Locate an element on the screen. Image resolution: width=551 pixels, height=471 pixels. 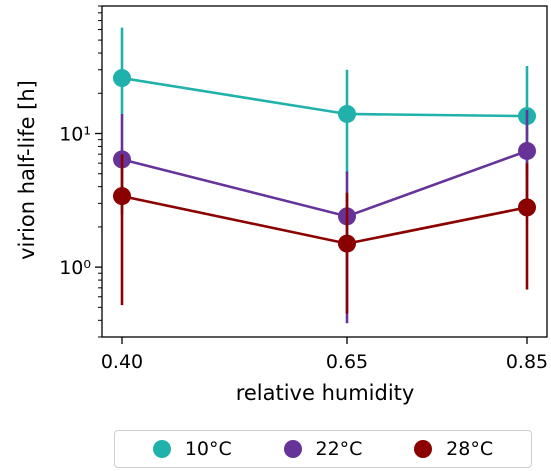
legend-item-10c: 10°C is located at coordinates (192, 449).